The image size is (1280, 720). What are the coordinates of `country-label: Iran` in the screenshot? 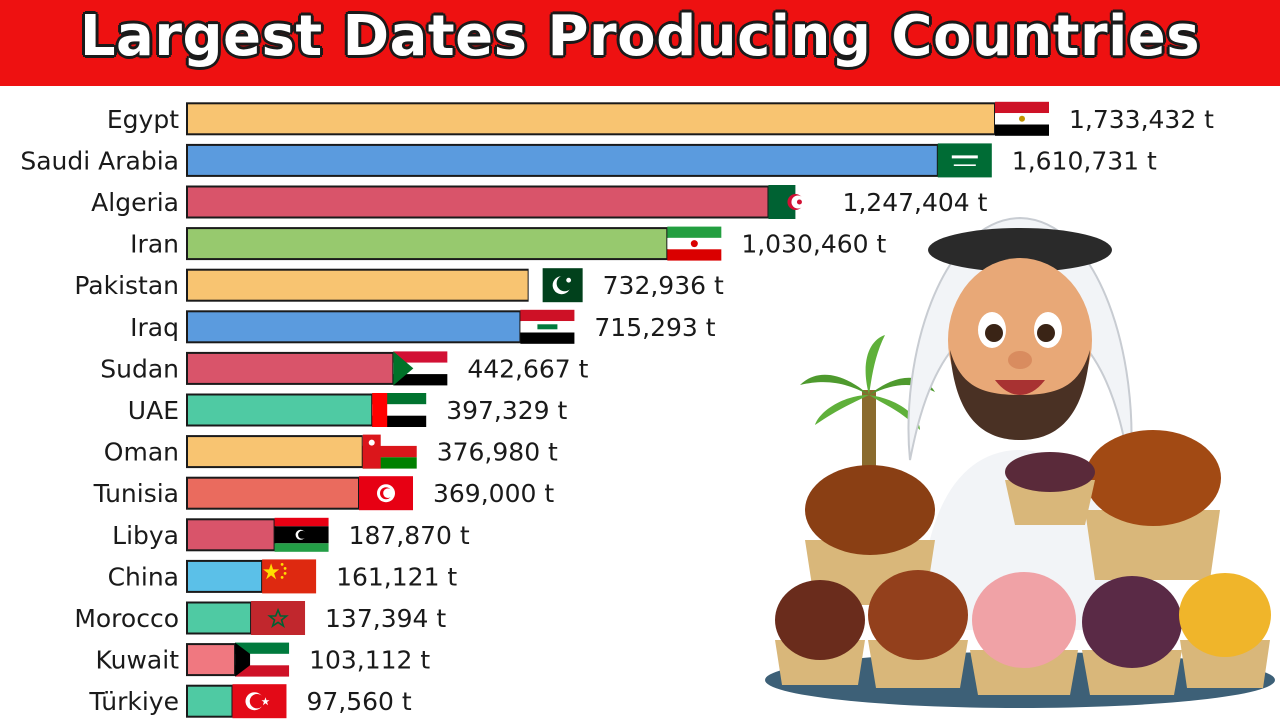 It's located at (154, 244).